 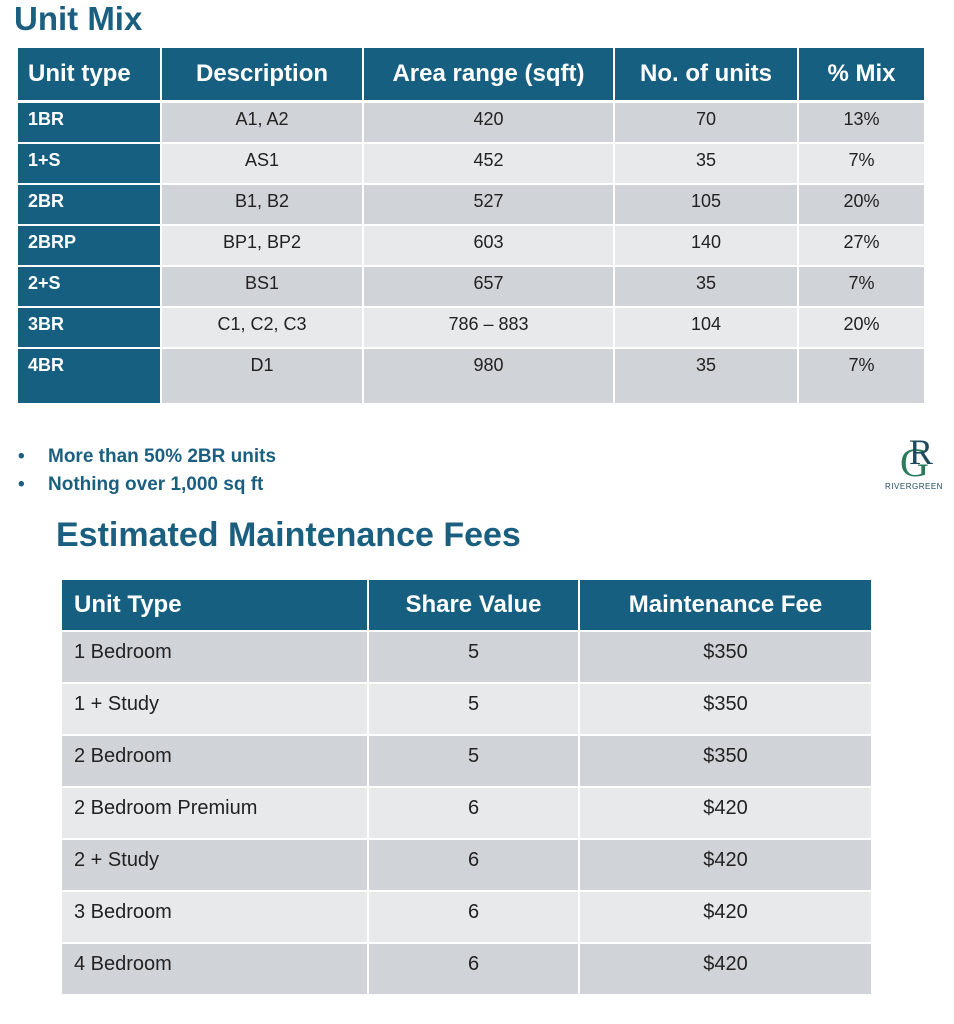 I want to click on unit-type-cell: 1 Bedroom, so click(x=215, y=657).